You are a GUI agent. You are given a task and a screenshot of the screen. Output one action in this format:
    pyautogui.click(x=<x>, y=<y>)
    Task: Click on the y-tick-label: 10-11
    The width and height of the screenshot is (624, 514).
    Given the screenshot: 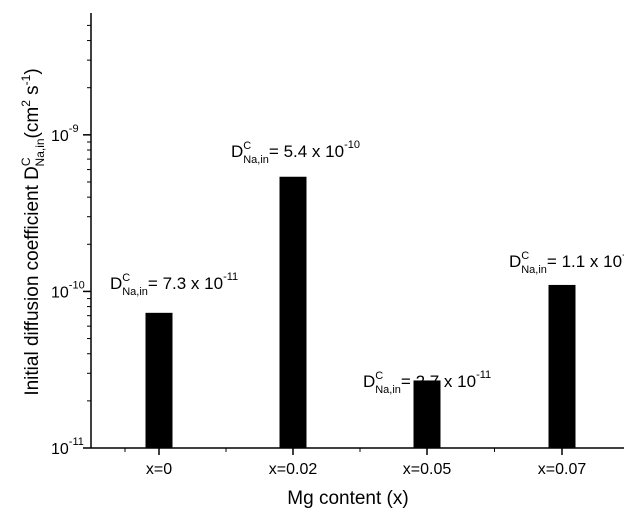 What is the action you would take?
    pyautogui.click(x=67, y=447)
    